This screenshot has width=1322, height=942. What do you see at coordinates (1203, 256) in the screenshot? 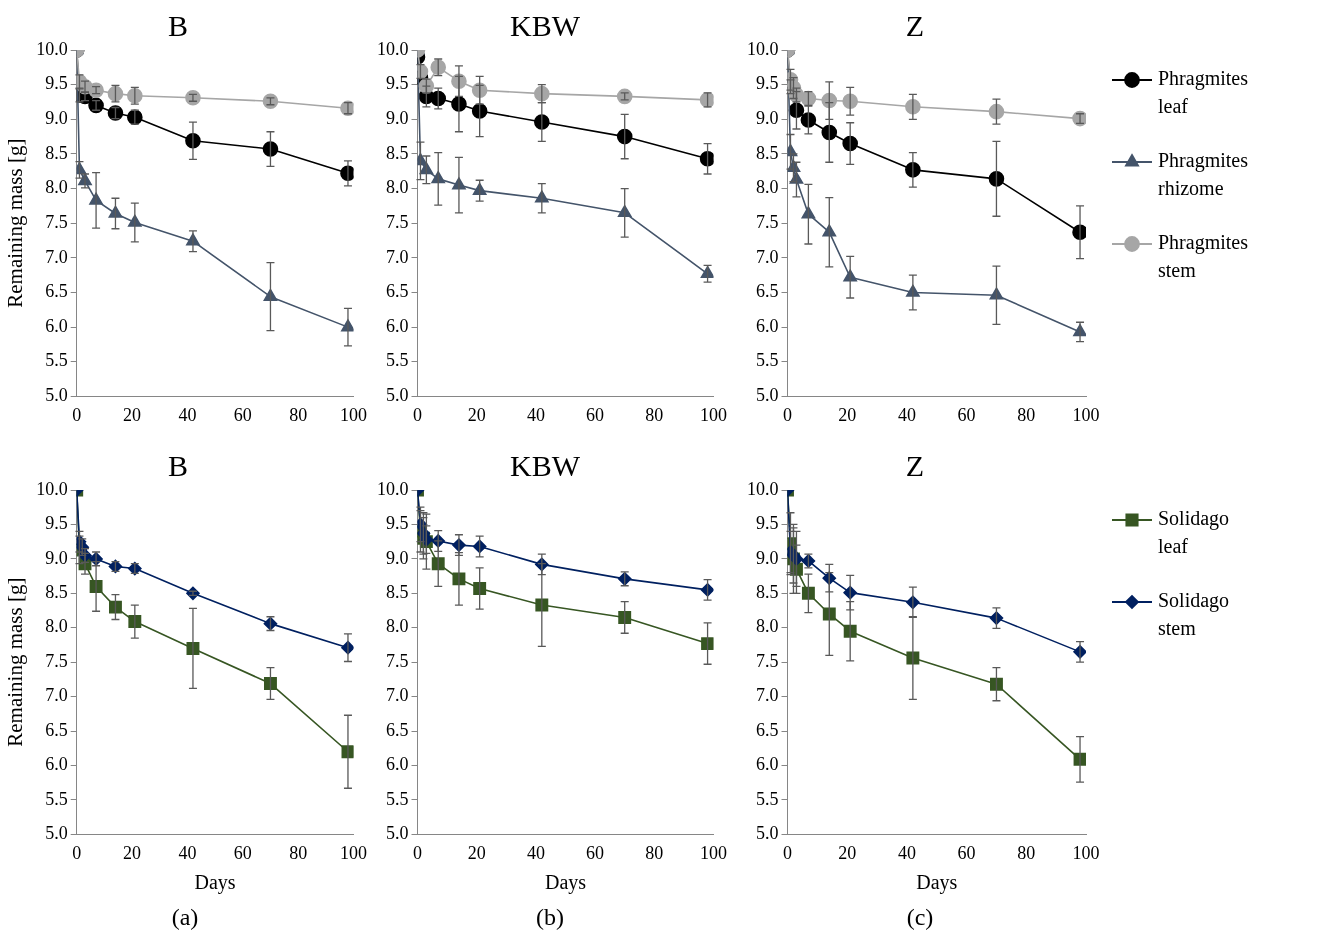
I see `legend-label: Phragmites stem` at bounding box center [1203, 256].